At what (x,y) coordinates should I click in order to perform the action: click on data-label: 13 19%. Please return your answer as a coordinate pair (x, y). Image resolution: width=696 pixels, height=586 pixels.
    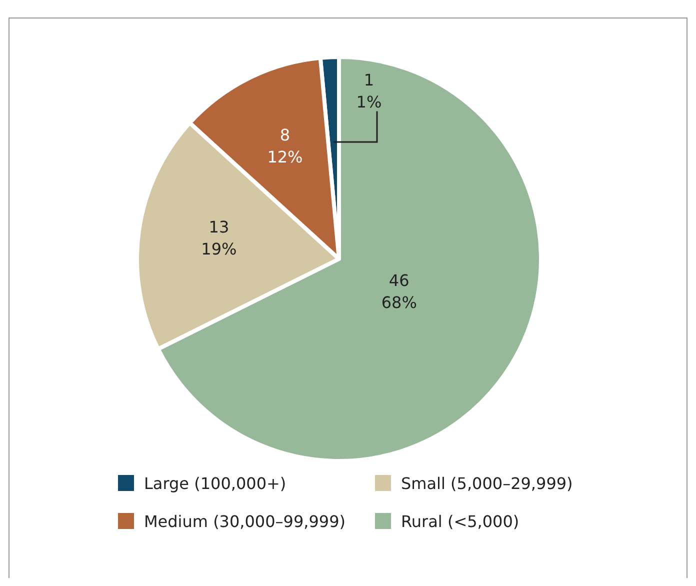
    Looking at the image, I should click on (219, 237).